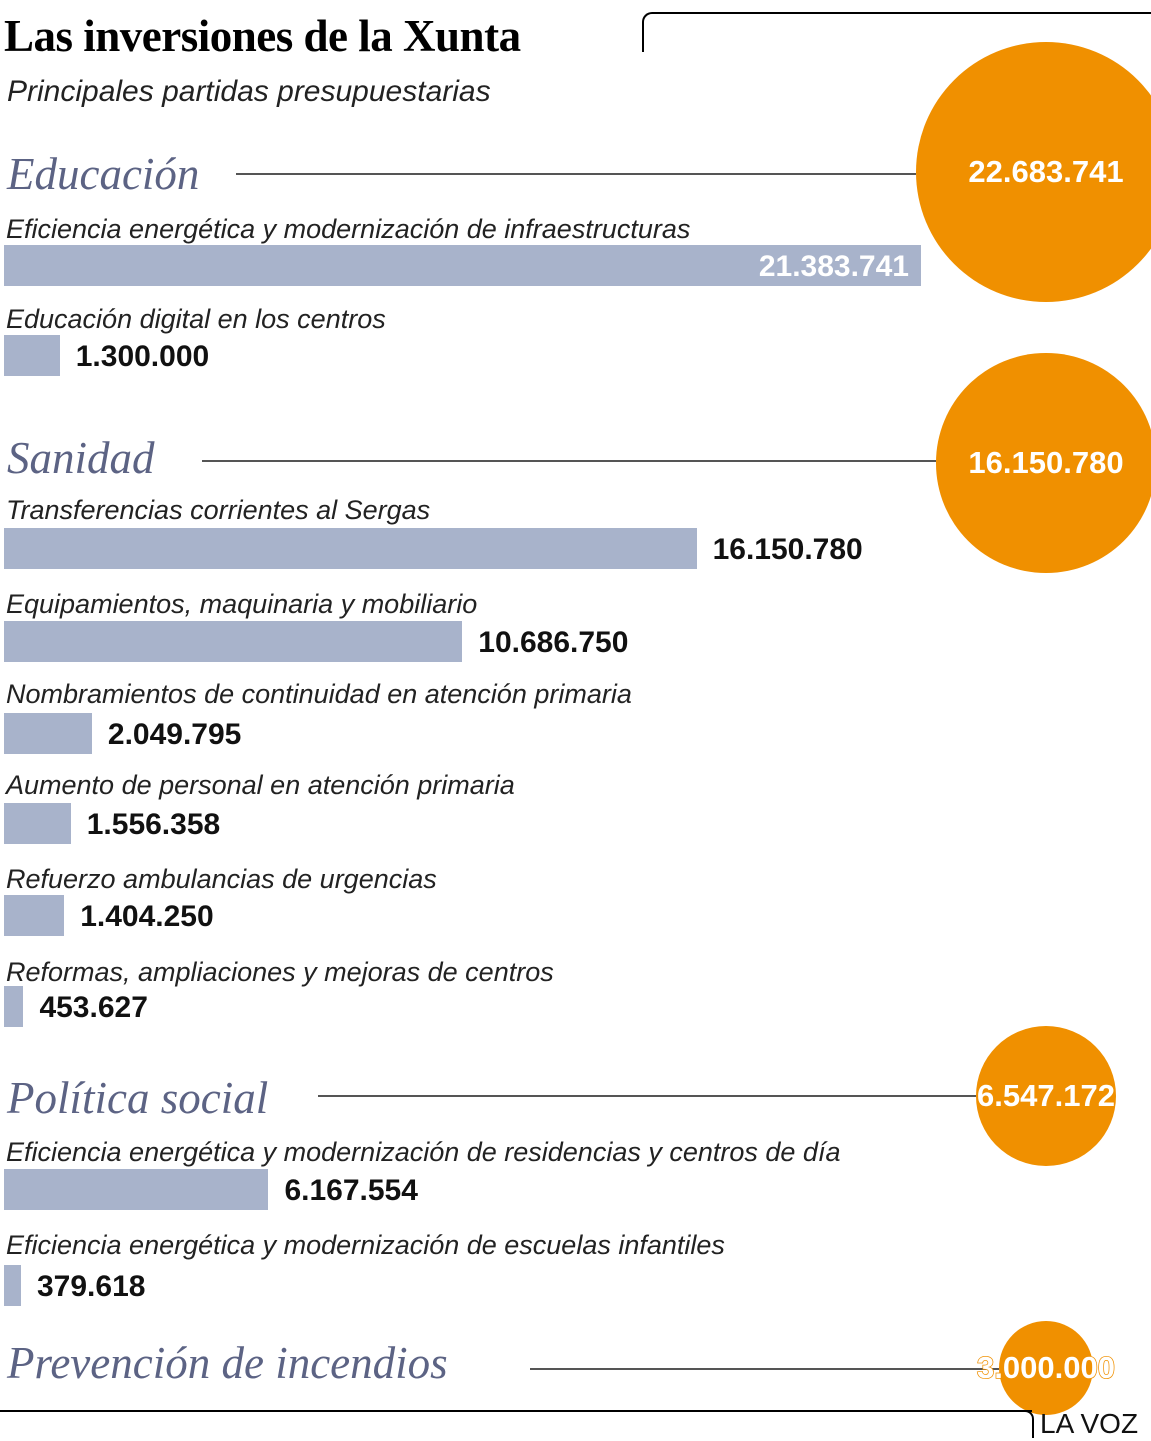 The height and width of the screenshot is (1441, 1151). What do you see at coordinates (174, 734) in the screenshot?
I see `bar-value-label: 2.049.795` at bounding box center [174, 734].